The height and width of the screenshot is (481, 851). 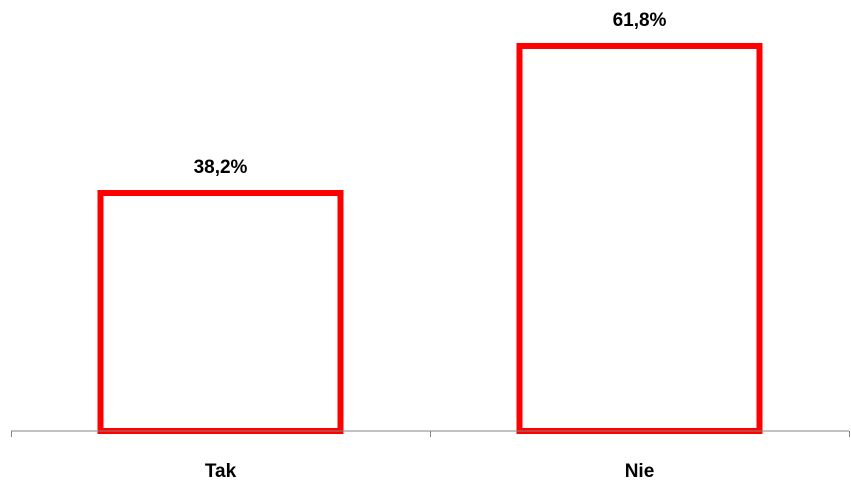 What do you see at coordinates (221, 471) in the screenshot?
I see `x-tick-label-tak: Tak` at bounding box center [221, 471].